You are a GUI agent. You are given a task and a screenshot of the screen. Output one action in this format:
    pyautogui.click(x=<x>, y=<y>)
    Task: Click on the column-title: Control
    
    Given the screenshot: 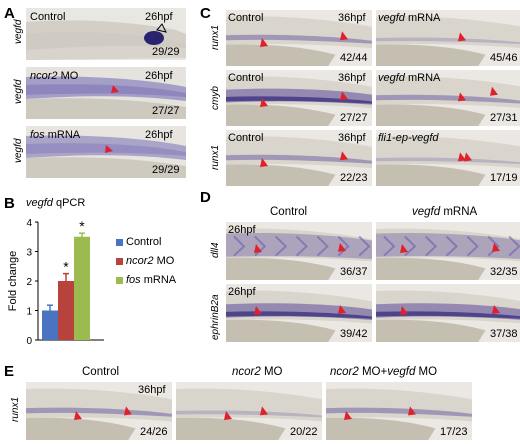 What is the action you would take?
    pyautogui.click(x=100, y=372)
    